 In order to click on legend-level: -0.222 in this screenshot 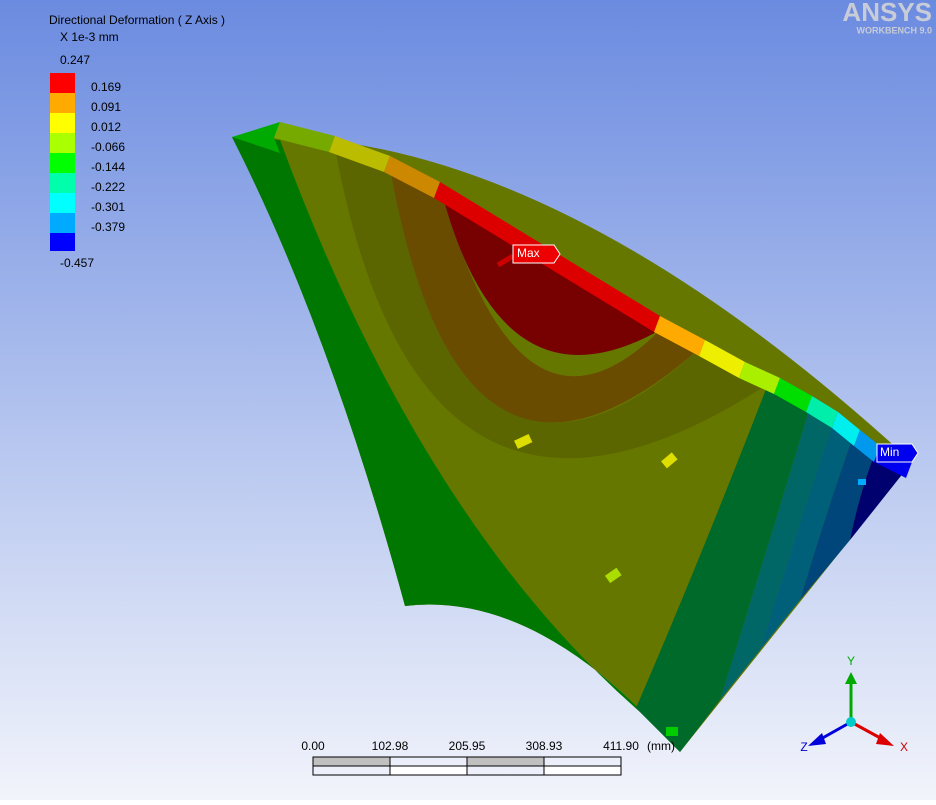, I will do `click(108, 187)`.